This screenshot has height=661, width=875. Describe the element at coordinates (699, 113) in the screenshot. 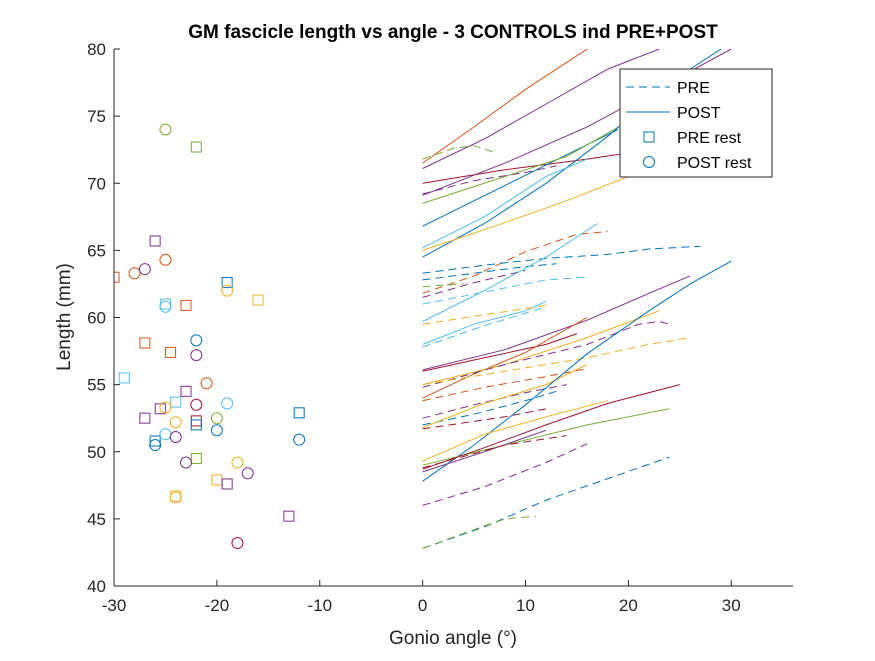

I see `legend-label-post: POST` at that location.